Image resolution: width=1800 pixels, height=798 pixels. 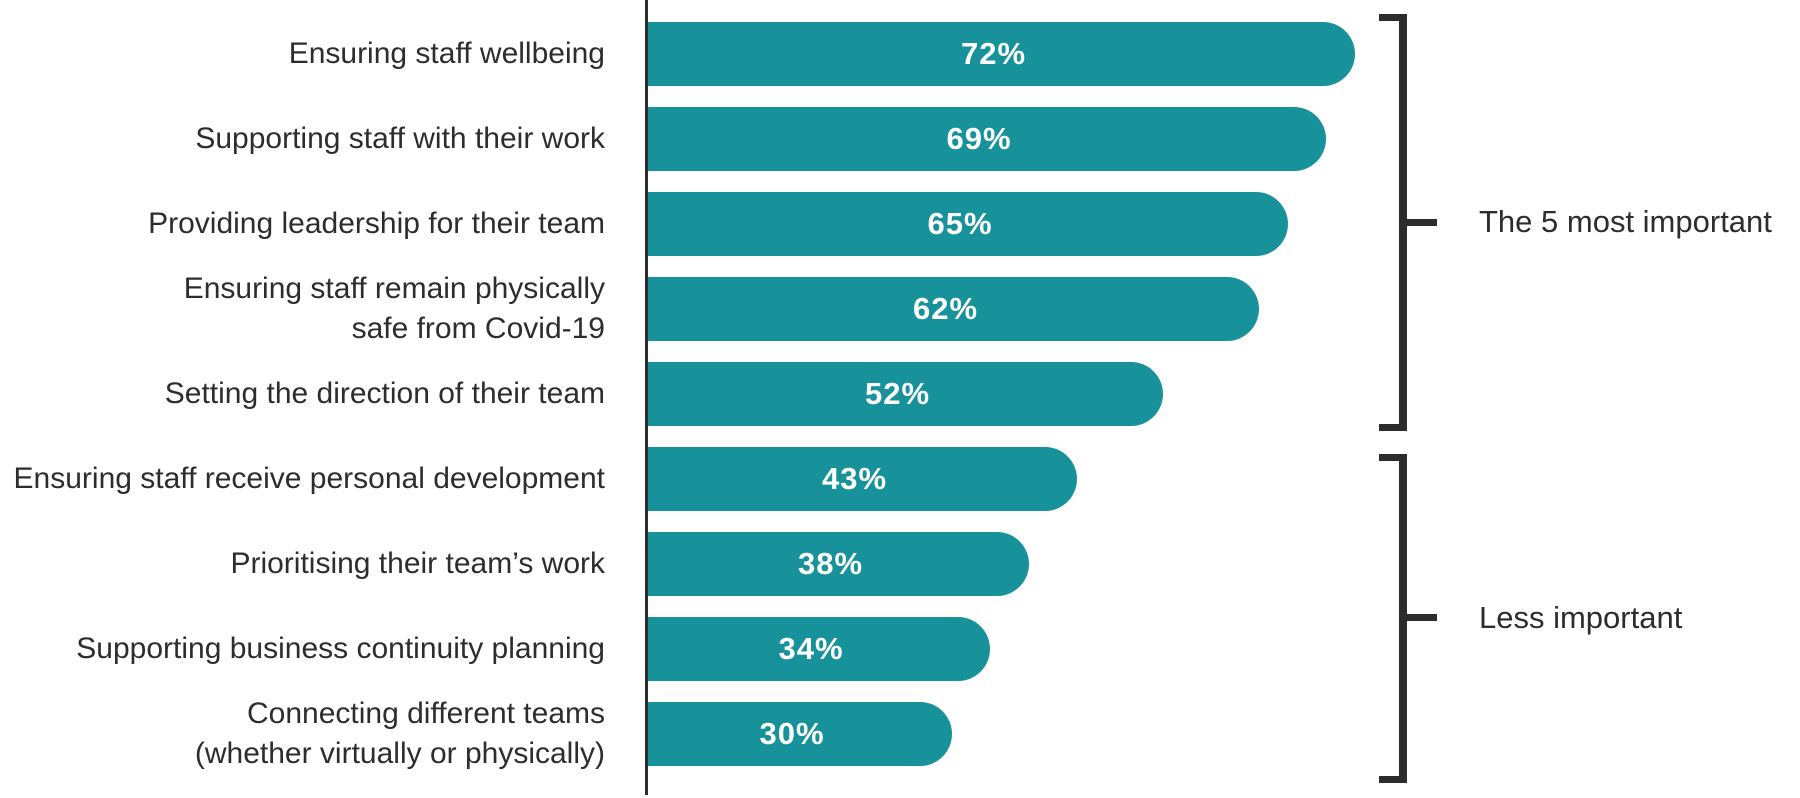 What do you see at coordinates (400, 138) in the screenshot?
I see `category-label: Supporting staff with their work` at bounding box center [400, 138].